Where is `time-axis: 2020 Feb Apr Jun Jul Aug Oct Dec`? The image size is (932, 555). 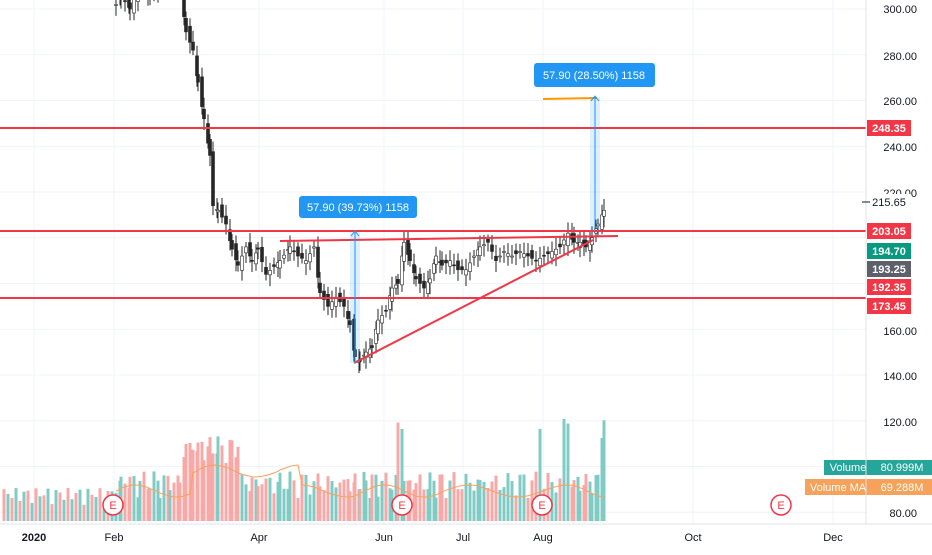 time-axis: 2020 Feb Apr Jun Jul Aug Oct Dec is located at coordinates (433, 538).